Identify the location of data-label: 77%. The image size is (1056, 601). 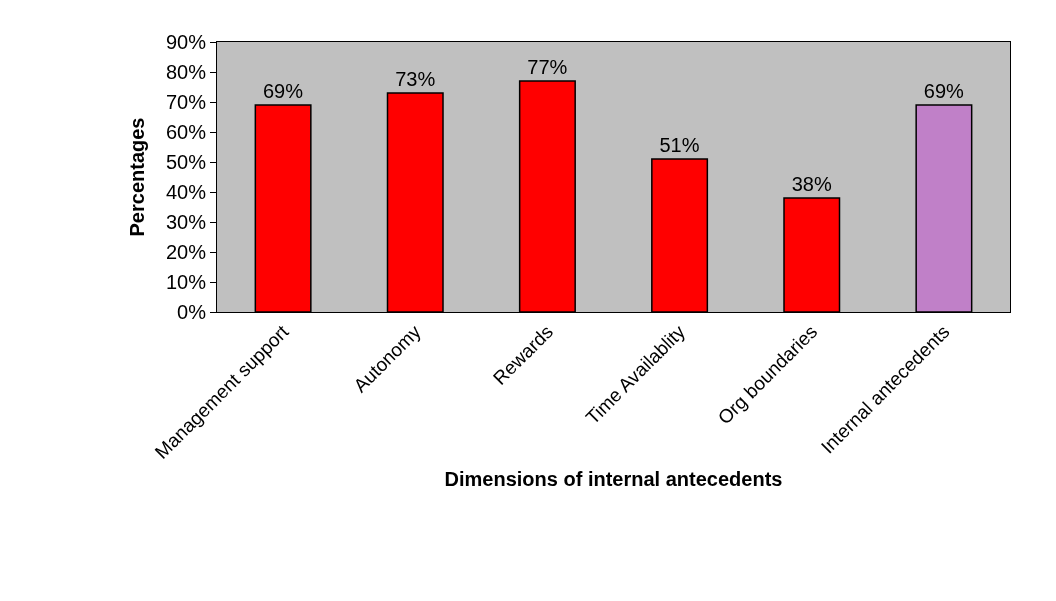
(547, 67).